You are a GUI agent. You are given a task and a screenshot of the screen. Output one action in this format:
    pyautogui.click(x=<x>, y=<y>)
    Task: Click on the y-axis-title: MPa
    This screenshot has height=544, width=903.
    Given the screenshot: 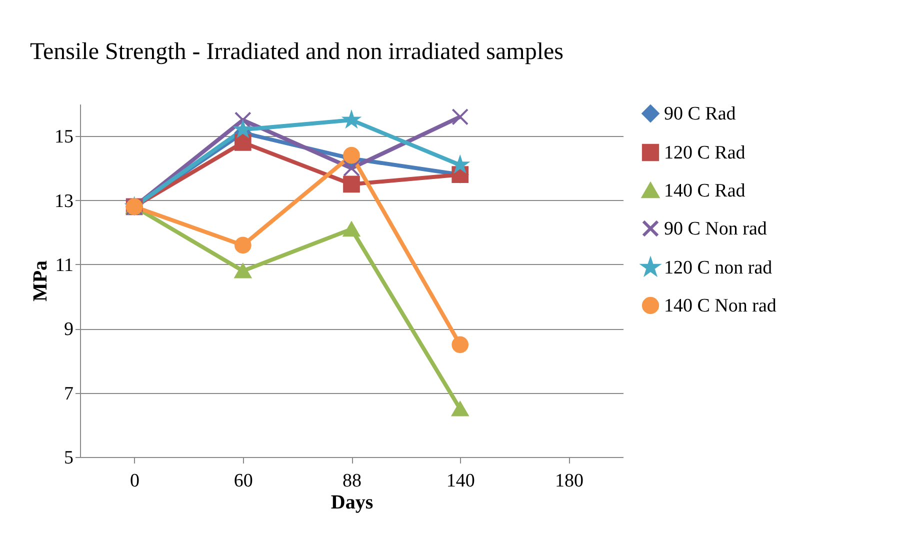 What is the action you would take?
    pyautogui.click(x=41, y=281)
    